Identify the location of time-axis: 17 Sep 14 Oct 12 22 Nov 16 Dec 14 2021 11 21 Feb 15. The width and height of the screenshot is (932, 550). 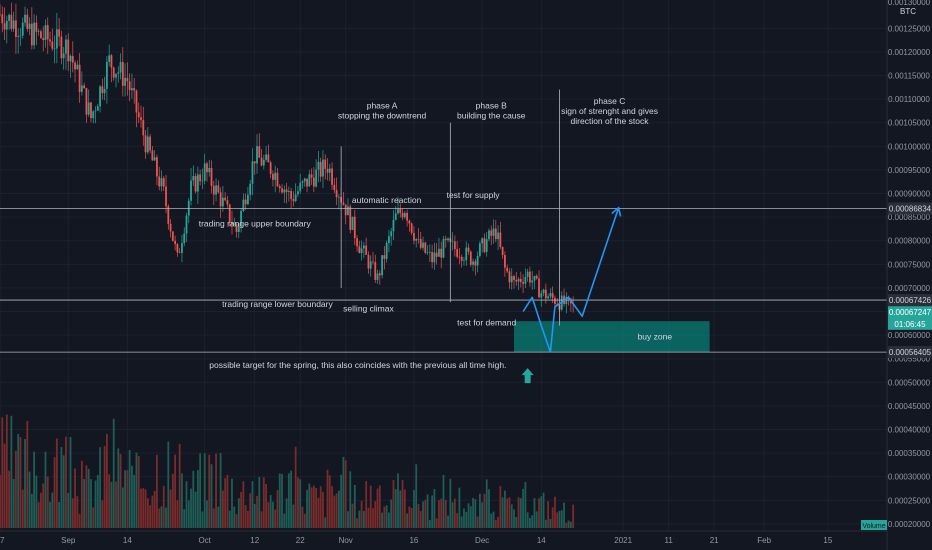
(443, 537).